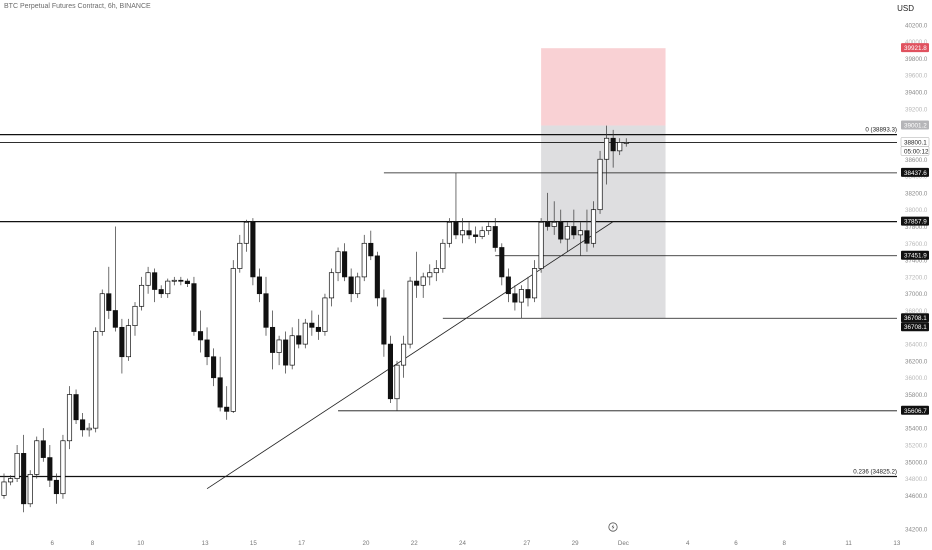  Describe the element at coordinates (603, 87) in the screenshot. I see `risk-zone` at that location.